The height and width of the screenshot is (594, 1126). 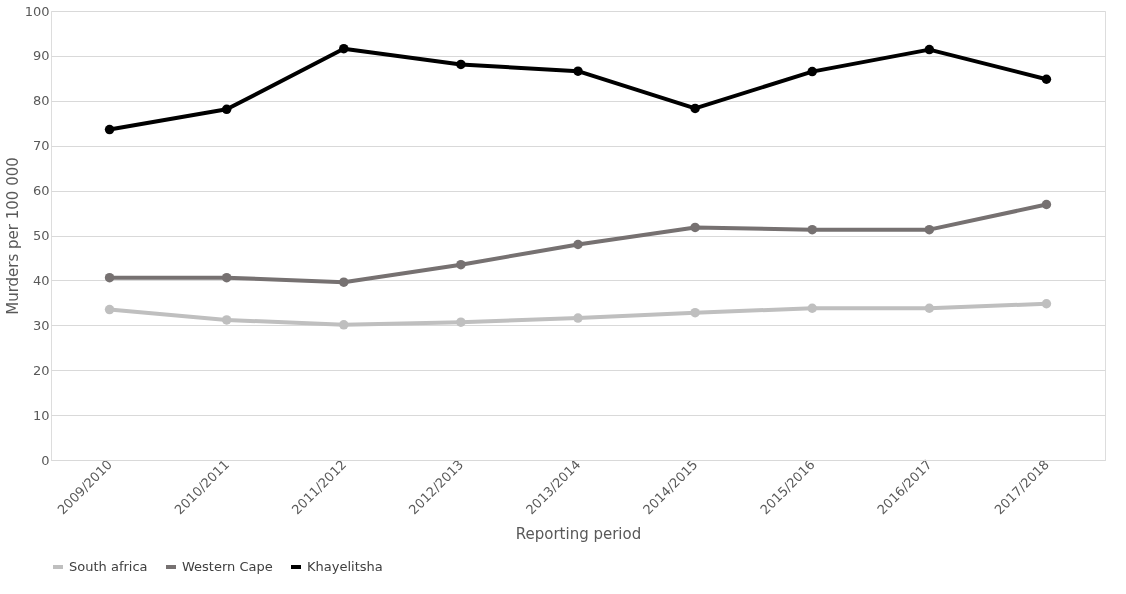 I want to click on y-axis-title: Murders per 100 000, so click(x=12, y=236).